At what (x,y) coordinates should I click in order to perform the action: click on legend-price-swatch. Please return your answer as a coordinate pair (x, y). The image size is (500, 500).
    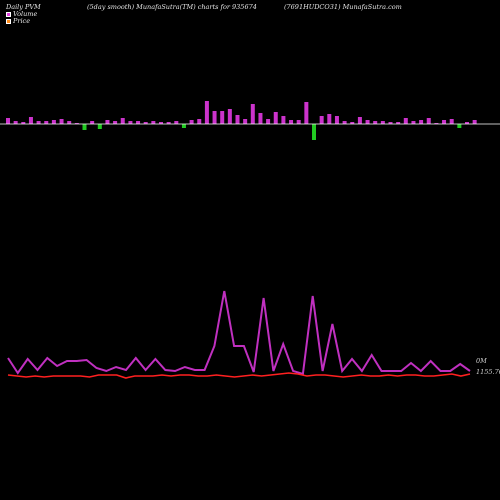
    Looking at the image, I should click on (8, 21).